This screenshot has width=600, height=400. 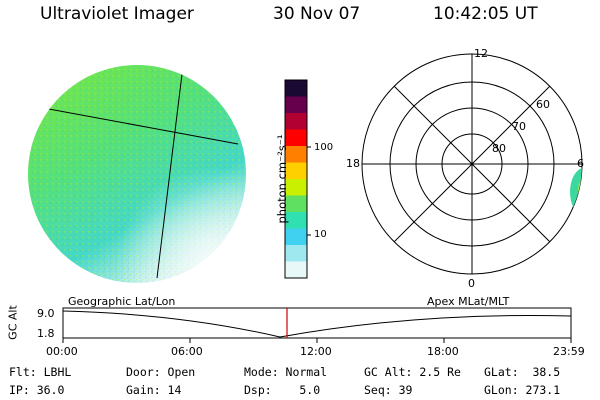 I want to click on mlt-label-0: 0, so click(x=471, y=283).